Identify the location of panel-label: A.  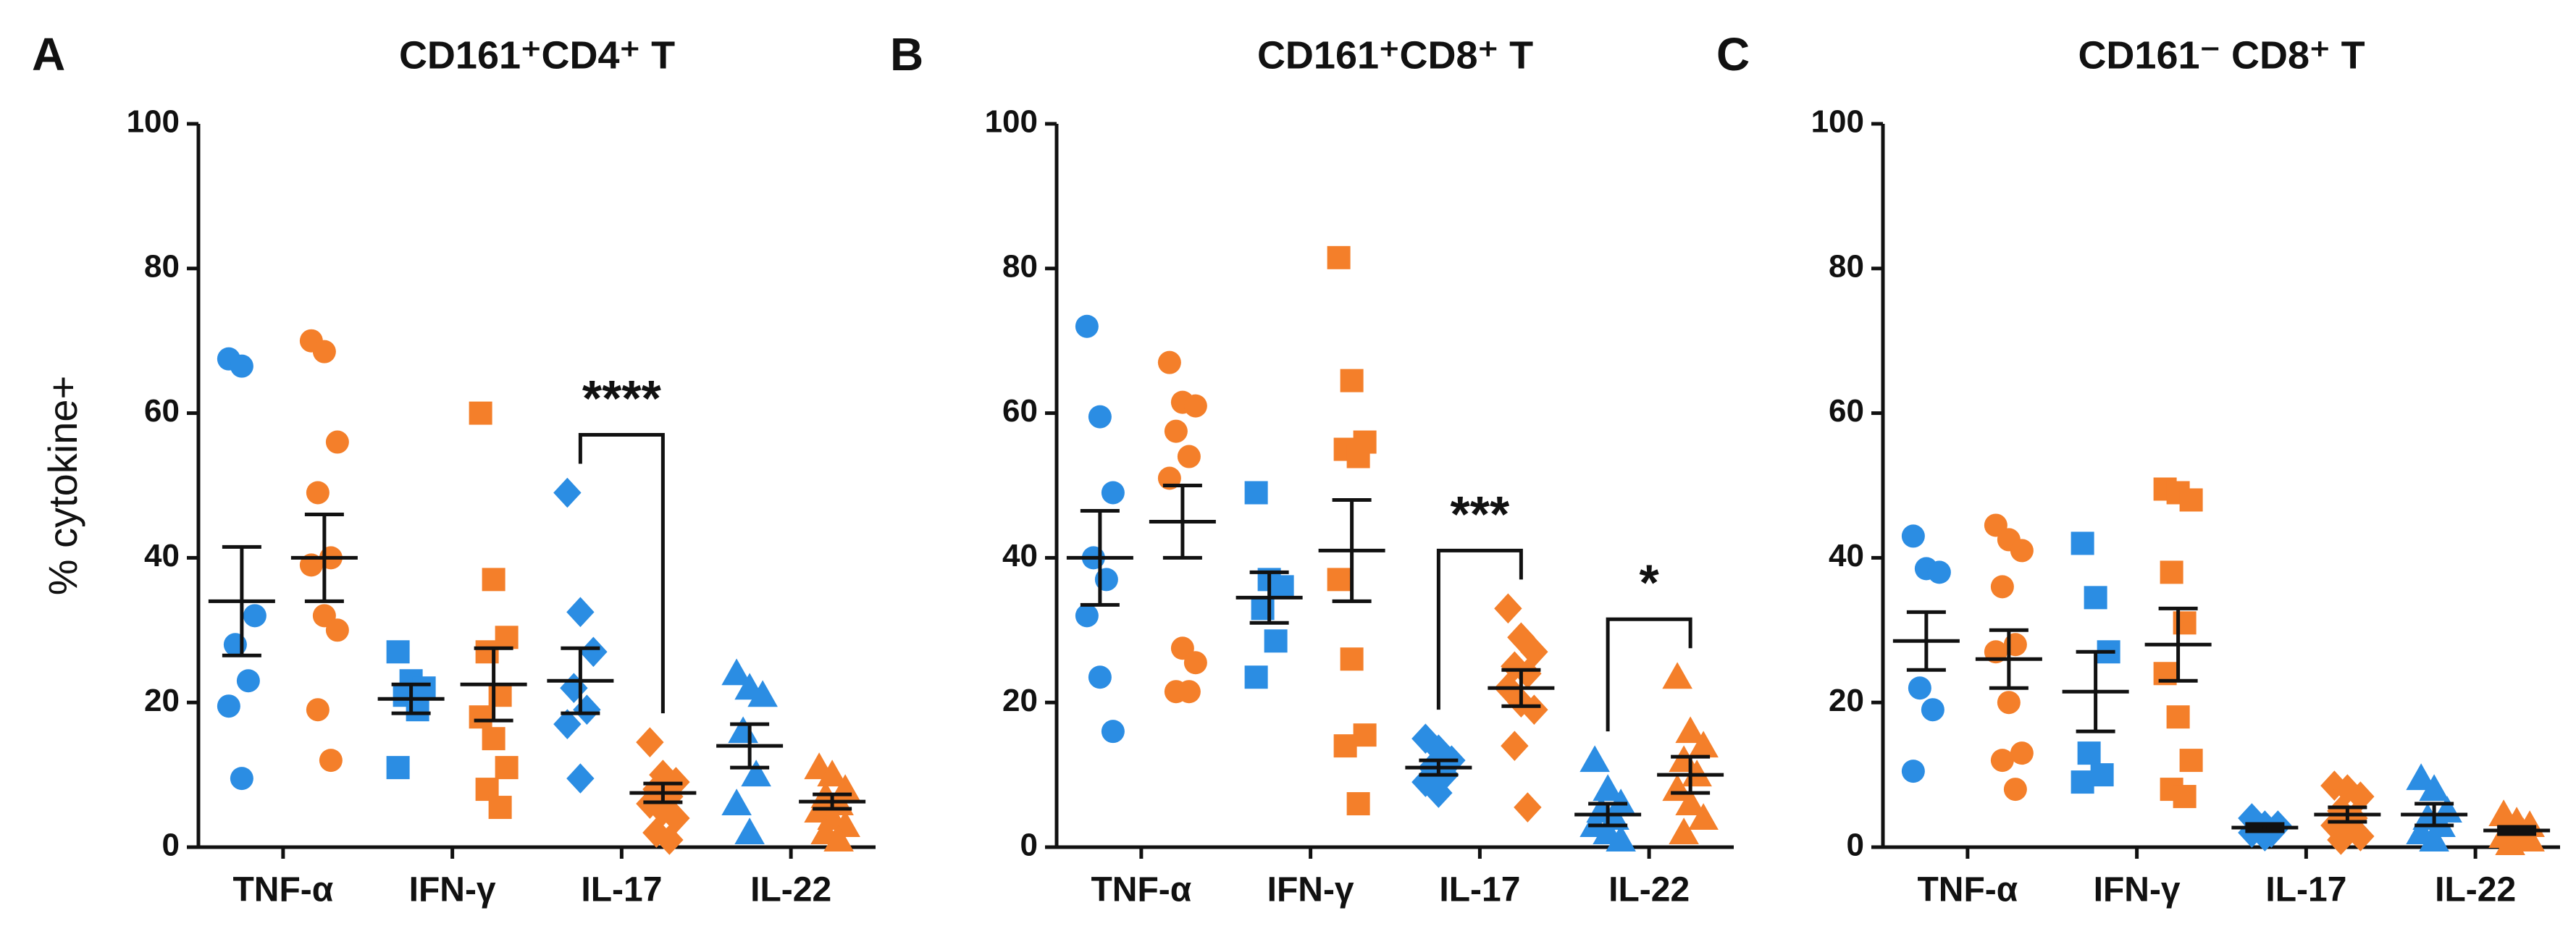
(48, 54).